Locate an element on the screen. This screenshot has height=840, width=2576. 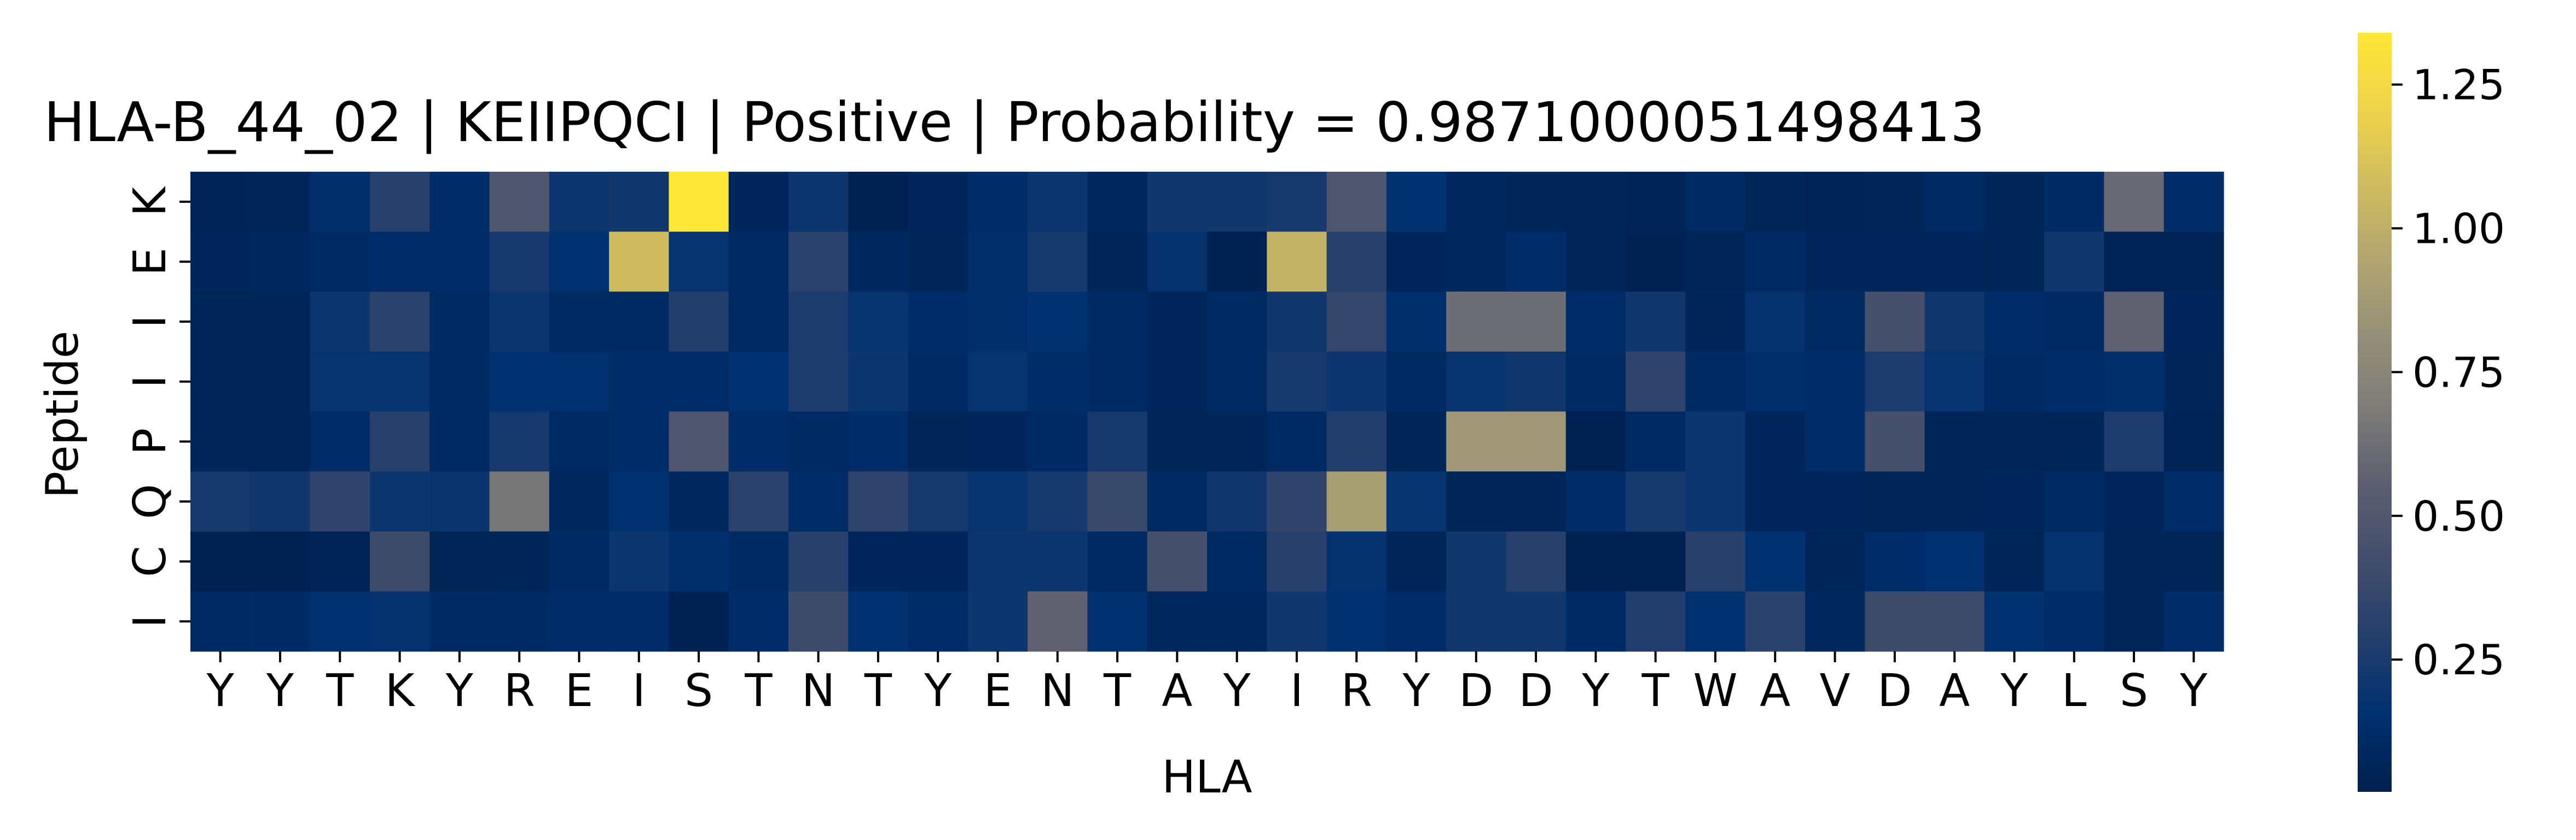
x-tick-label: Y is located at coordinates (2014, 691).